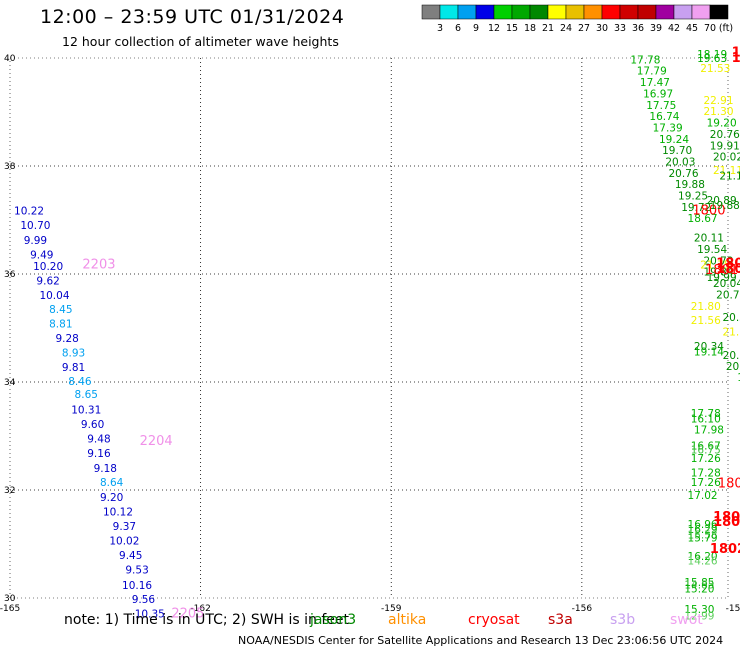  Describe the element at coordinates (92, 425) in the screenshot. I see `wave-height-value: 9.60` at that location.